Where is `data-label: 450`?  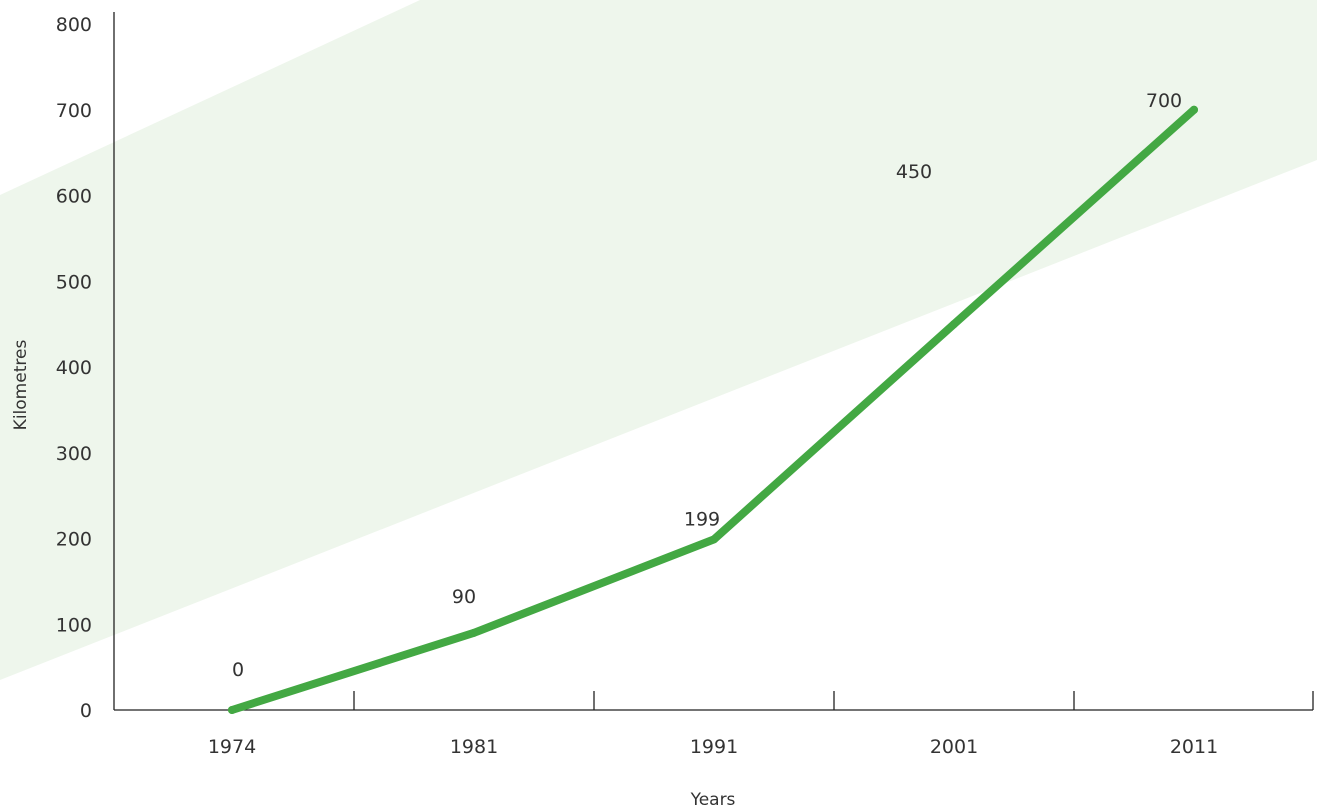
data-label: 450 is located at coordinates (914, 172).